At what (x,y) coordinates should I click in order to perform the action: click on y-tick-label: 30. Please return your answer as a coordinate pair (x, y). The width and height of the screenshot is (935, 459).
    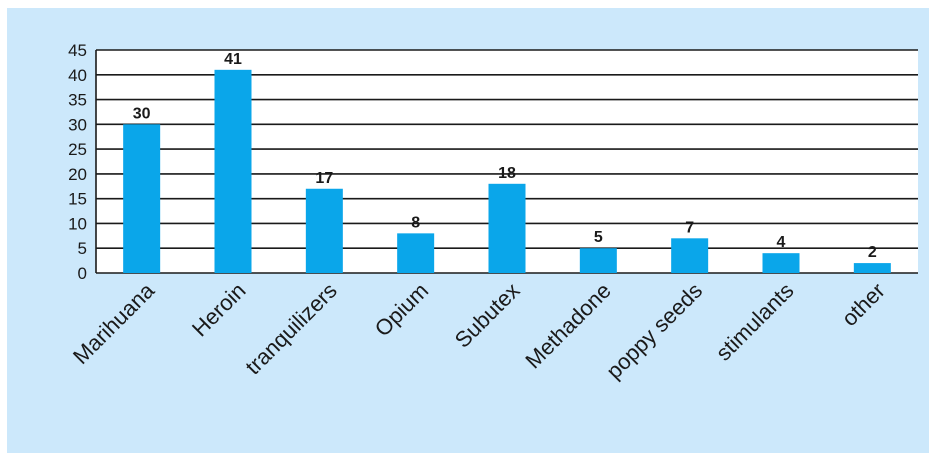
    Looking at the image, I should click on (77, 124).